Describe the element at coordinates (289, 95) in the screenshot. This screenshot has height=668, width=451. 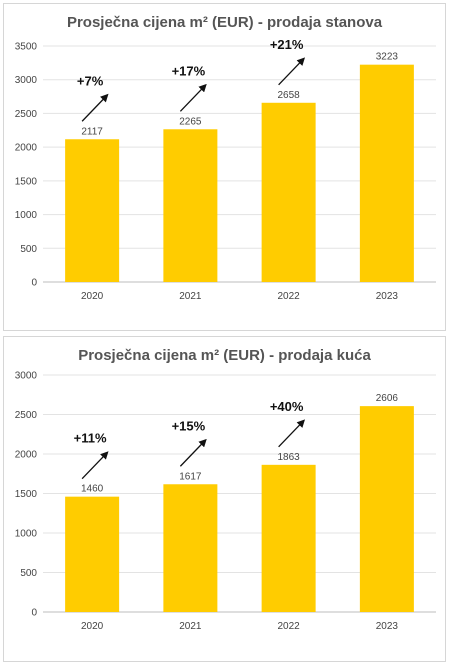
I see `data-label: 2658` at that location.